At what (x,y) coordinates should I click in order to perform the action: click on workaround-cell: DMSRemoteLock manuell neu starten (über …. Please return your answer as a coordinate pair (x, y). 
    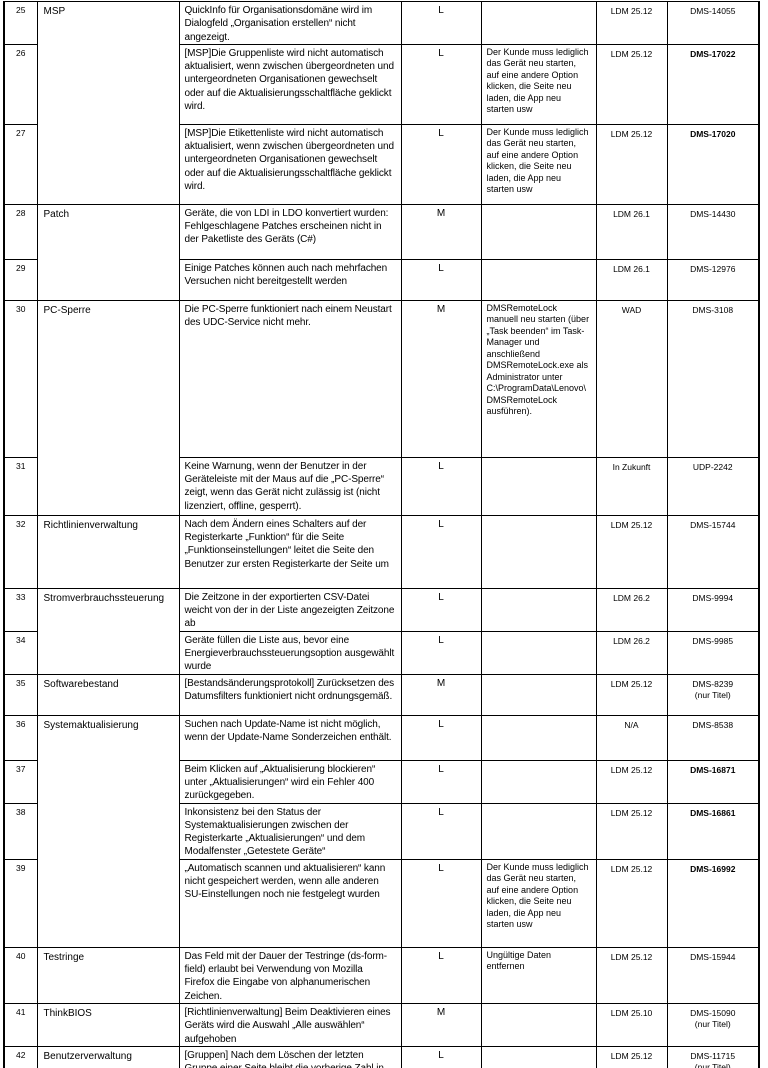
    Looking at the image, I should click on (538, 378).